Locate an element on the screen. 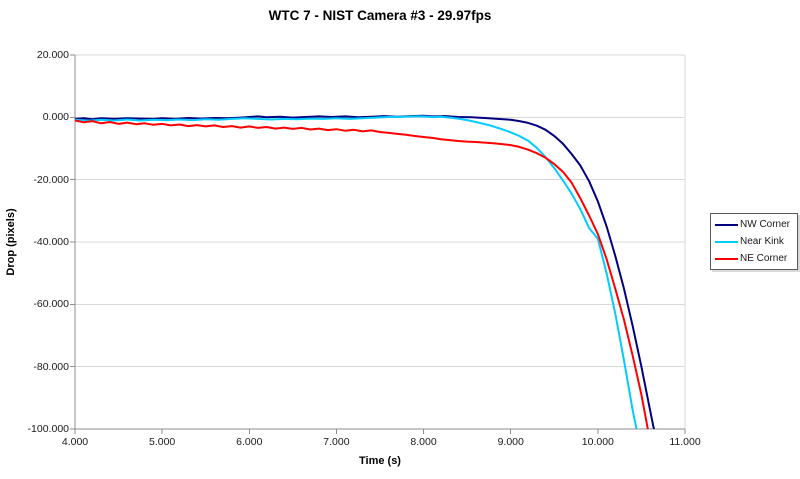  legend-item: NW Corner is located at coordinates (754, 224).